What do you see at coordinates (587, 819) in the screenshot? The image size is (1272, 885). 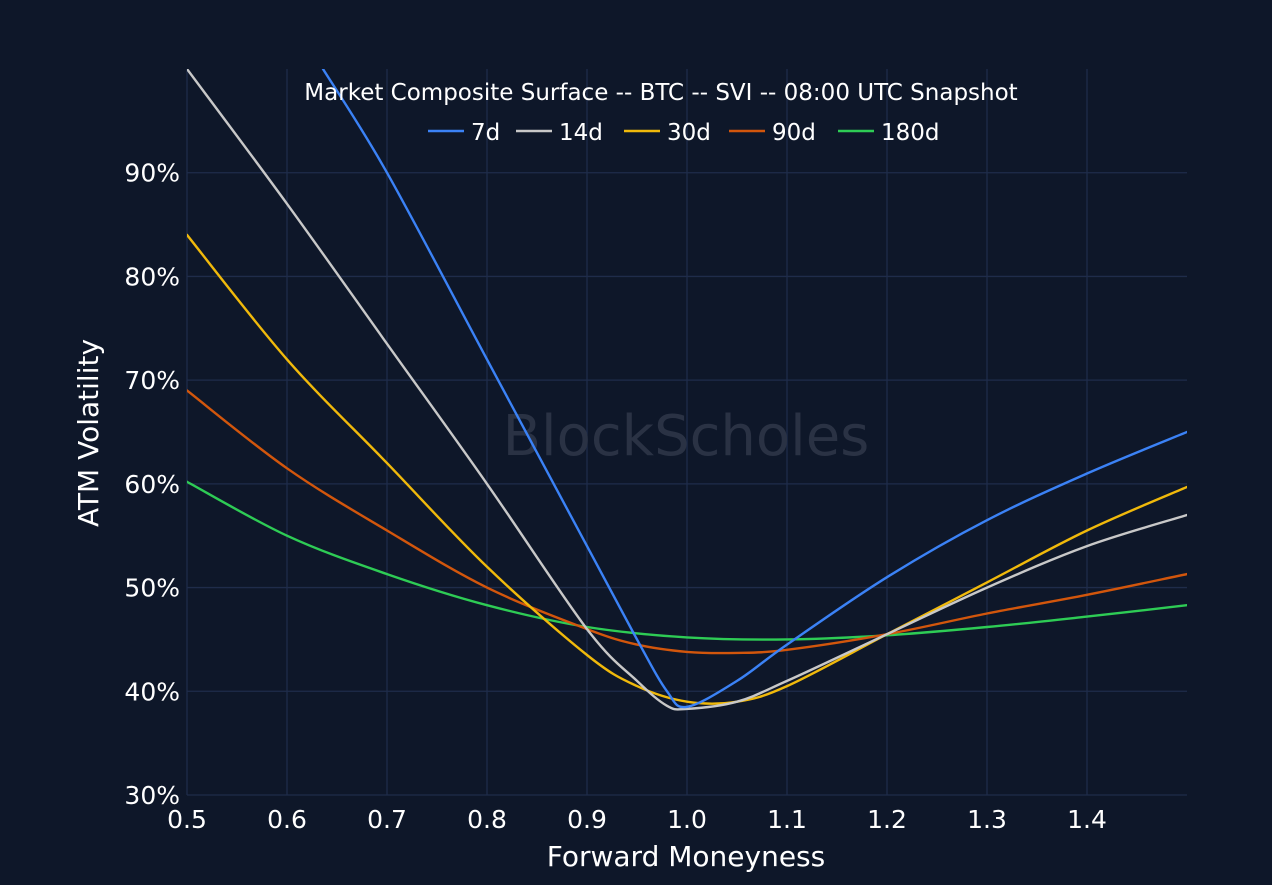 I see `x-tick-label: 0.9` at bounding box center [587, 819].